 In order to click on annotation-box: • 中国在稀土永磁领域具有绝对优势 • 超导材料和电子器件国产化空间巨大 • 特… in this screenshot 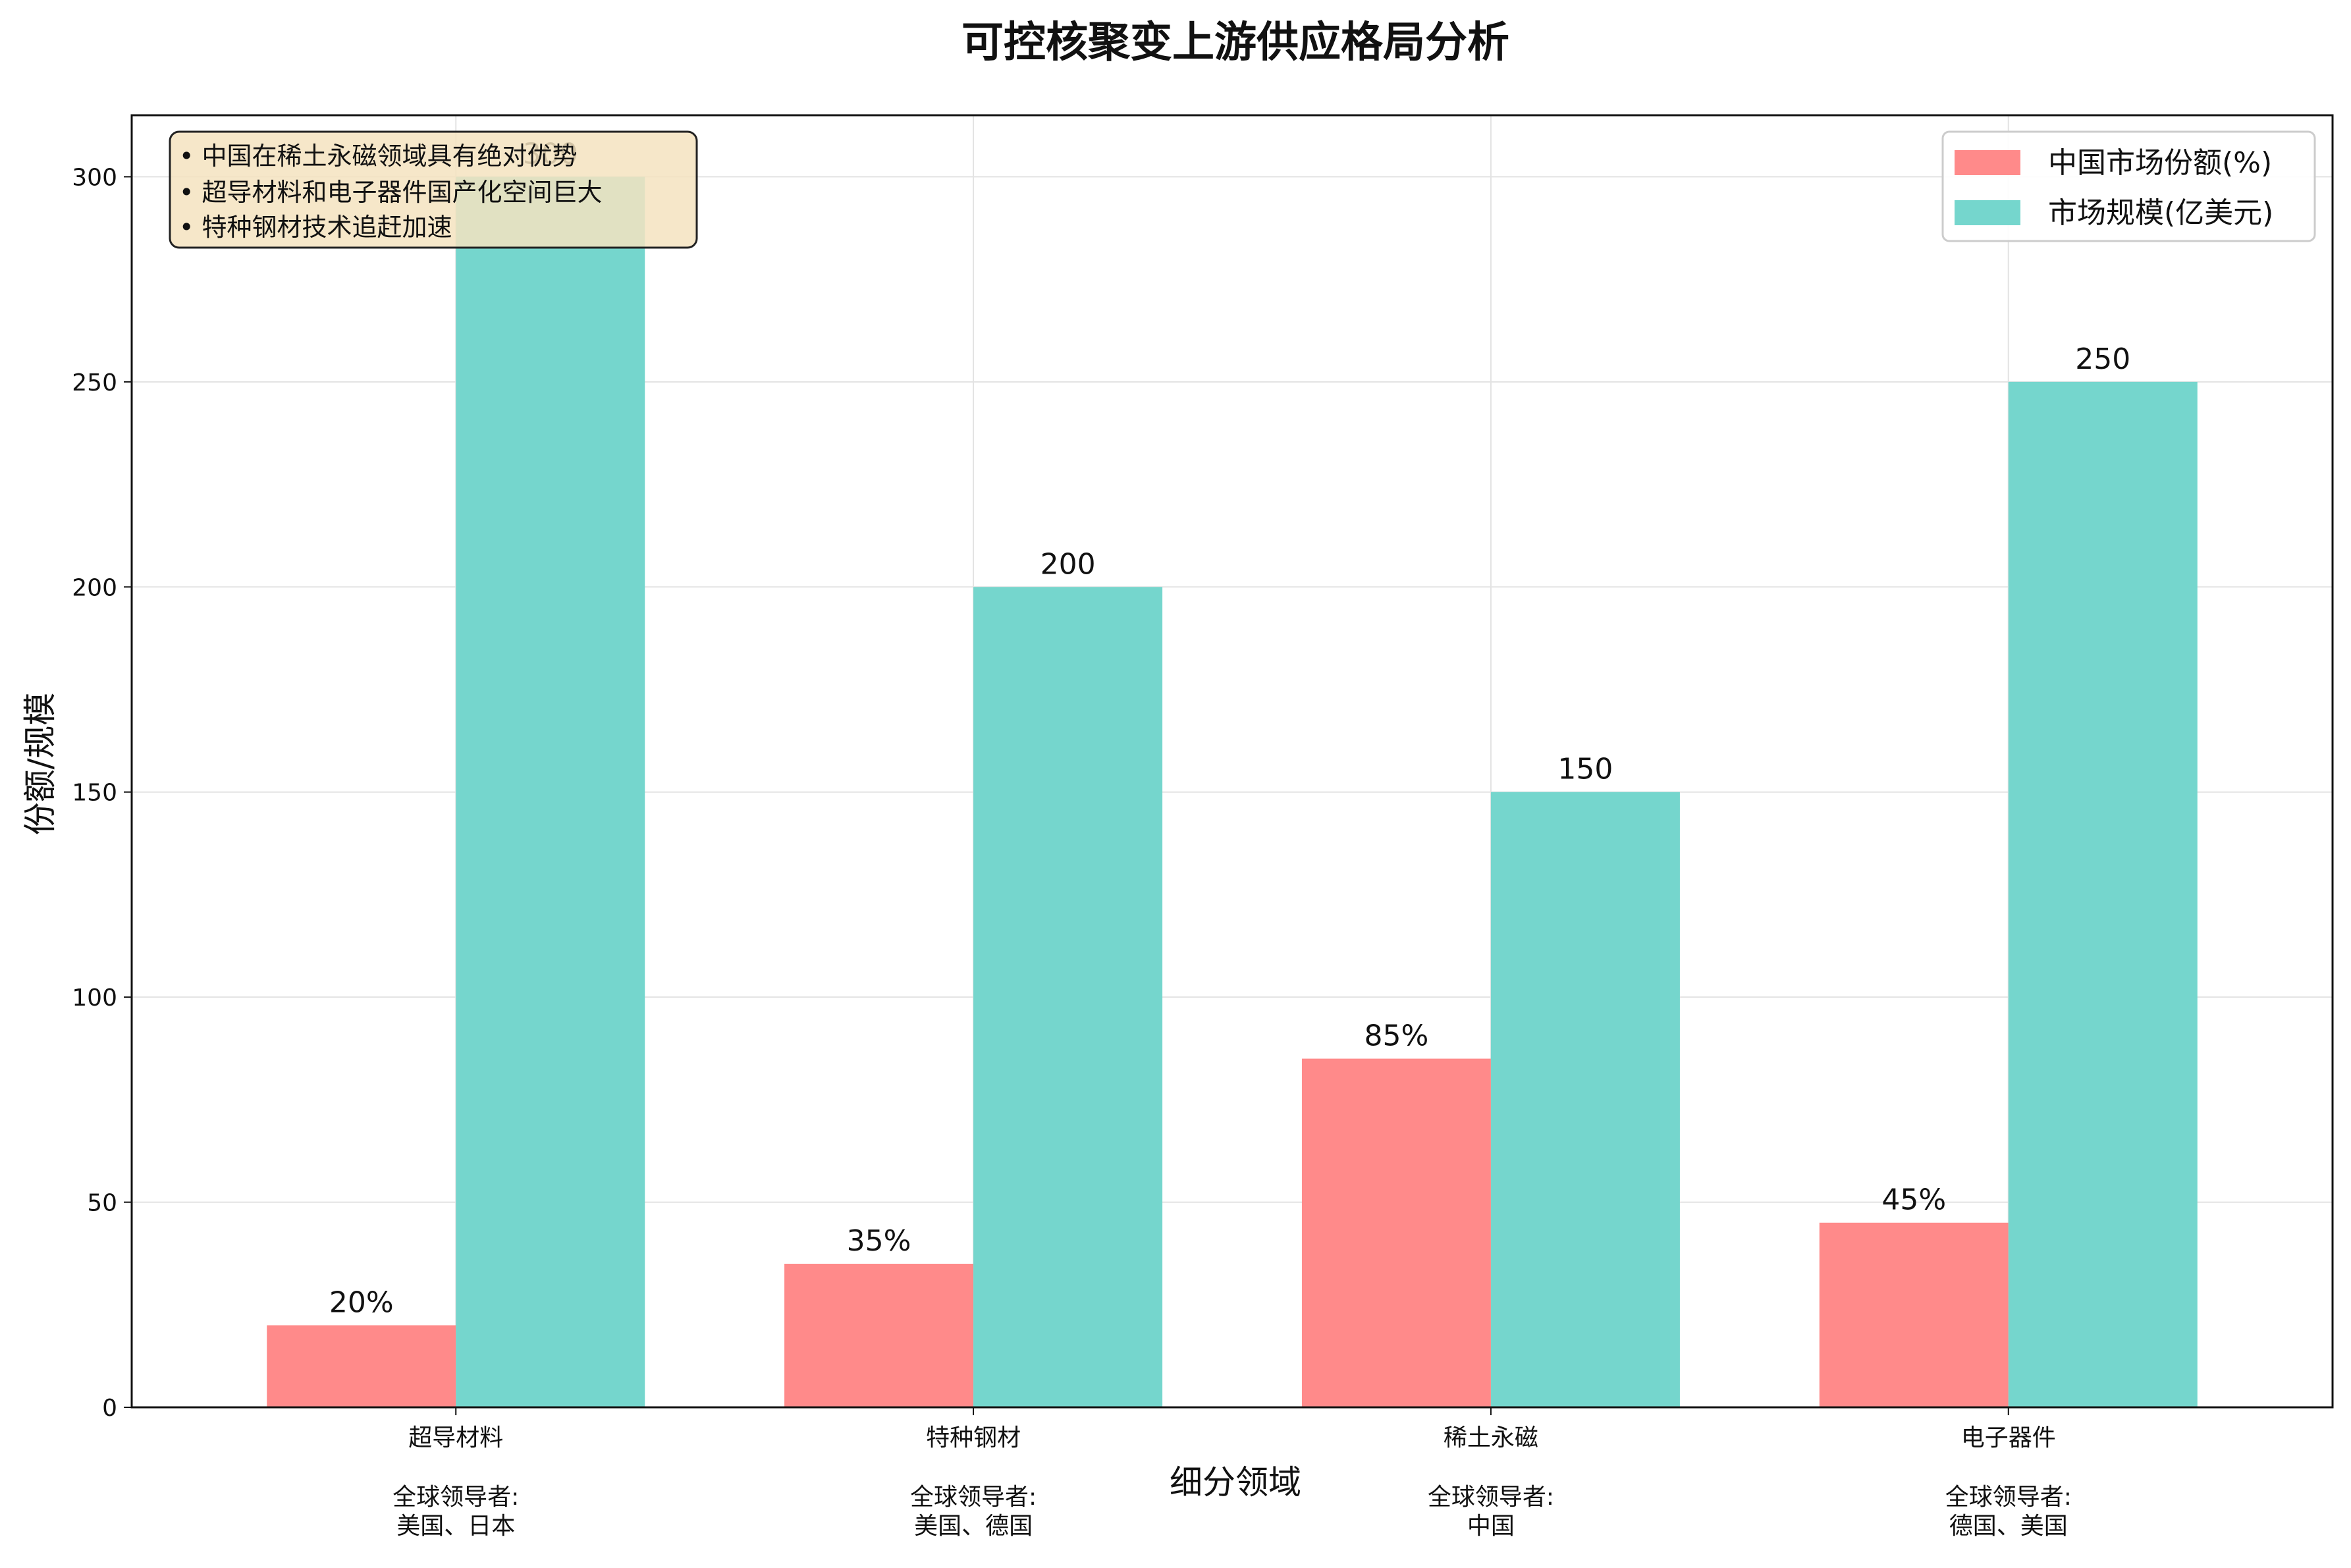, I will do `click(433, 189)`.